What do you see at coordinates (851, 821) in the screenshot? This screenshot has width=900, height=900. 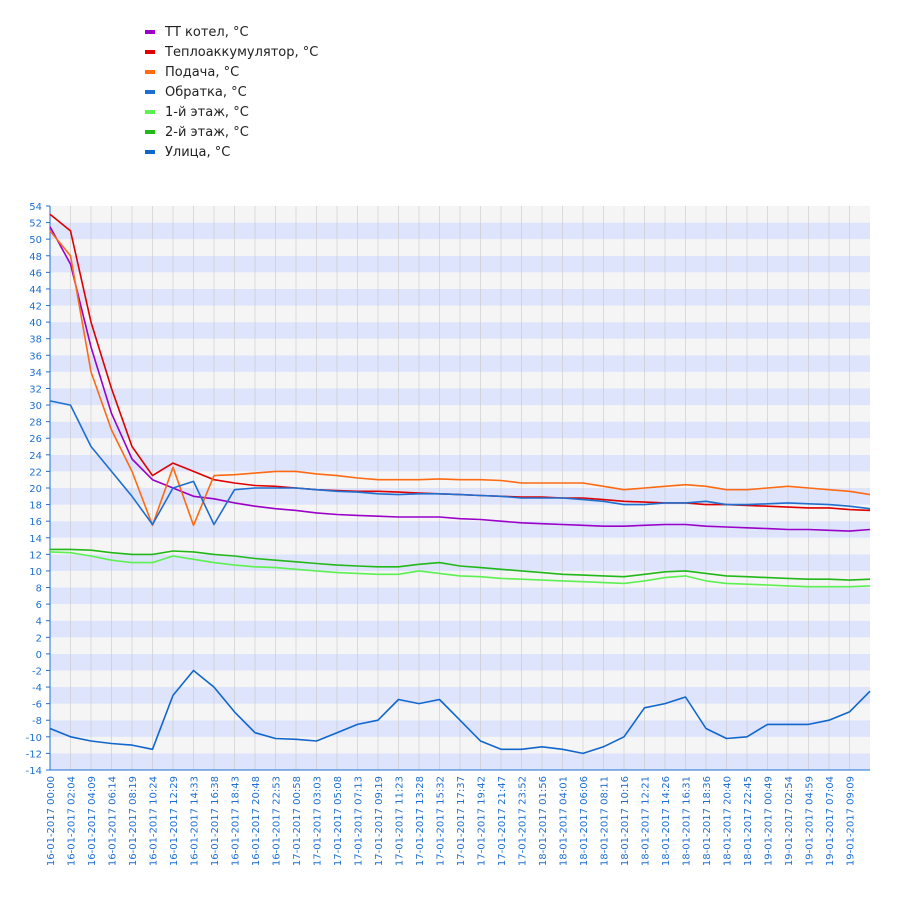 I see `x-tick-label: 19-01-2017 09:09` at bounding box center [851, 821].